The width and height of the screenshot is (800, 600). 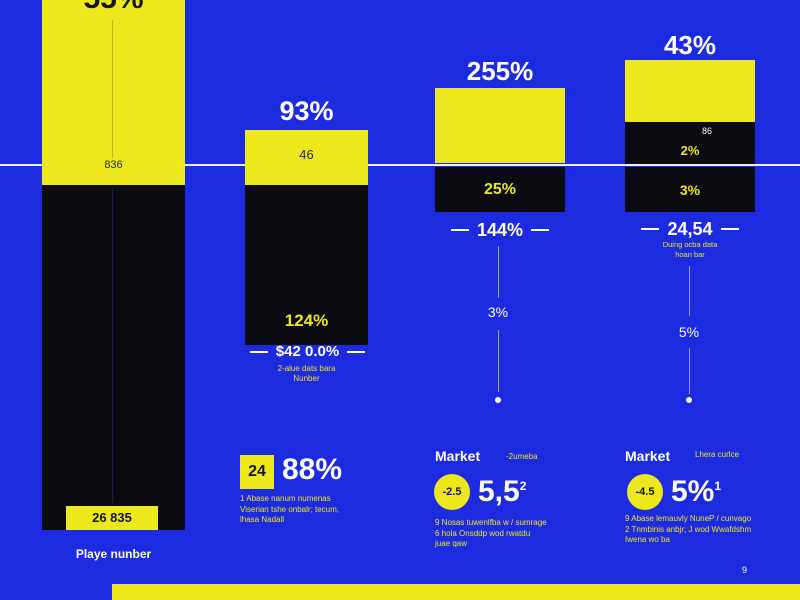 What do you see at coordinates (690, 244) in the screenshot?
I see `col4-stat-caption-line1: Duing ocba data` at bounding box center [690, 244].